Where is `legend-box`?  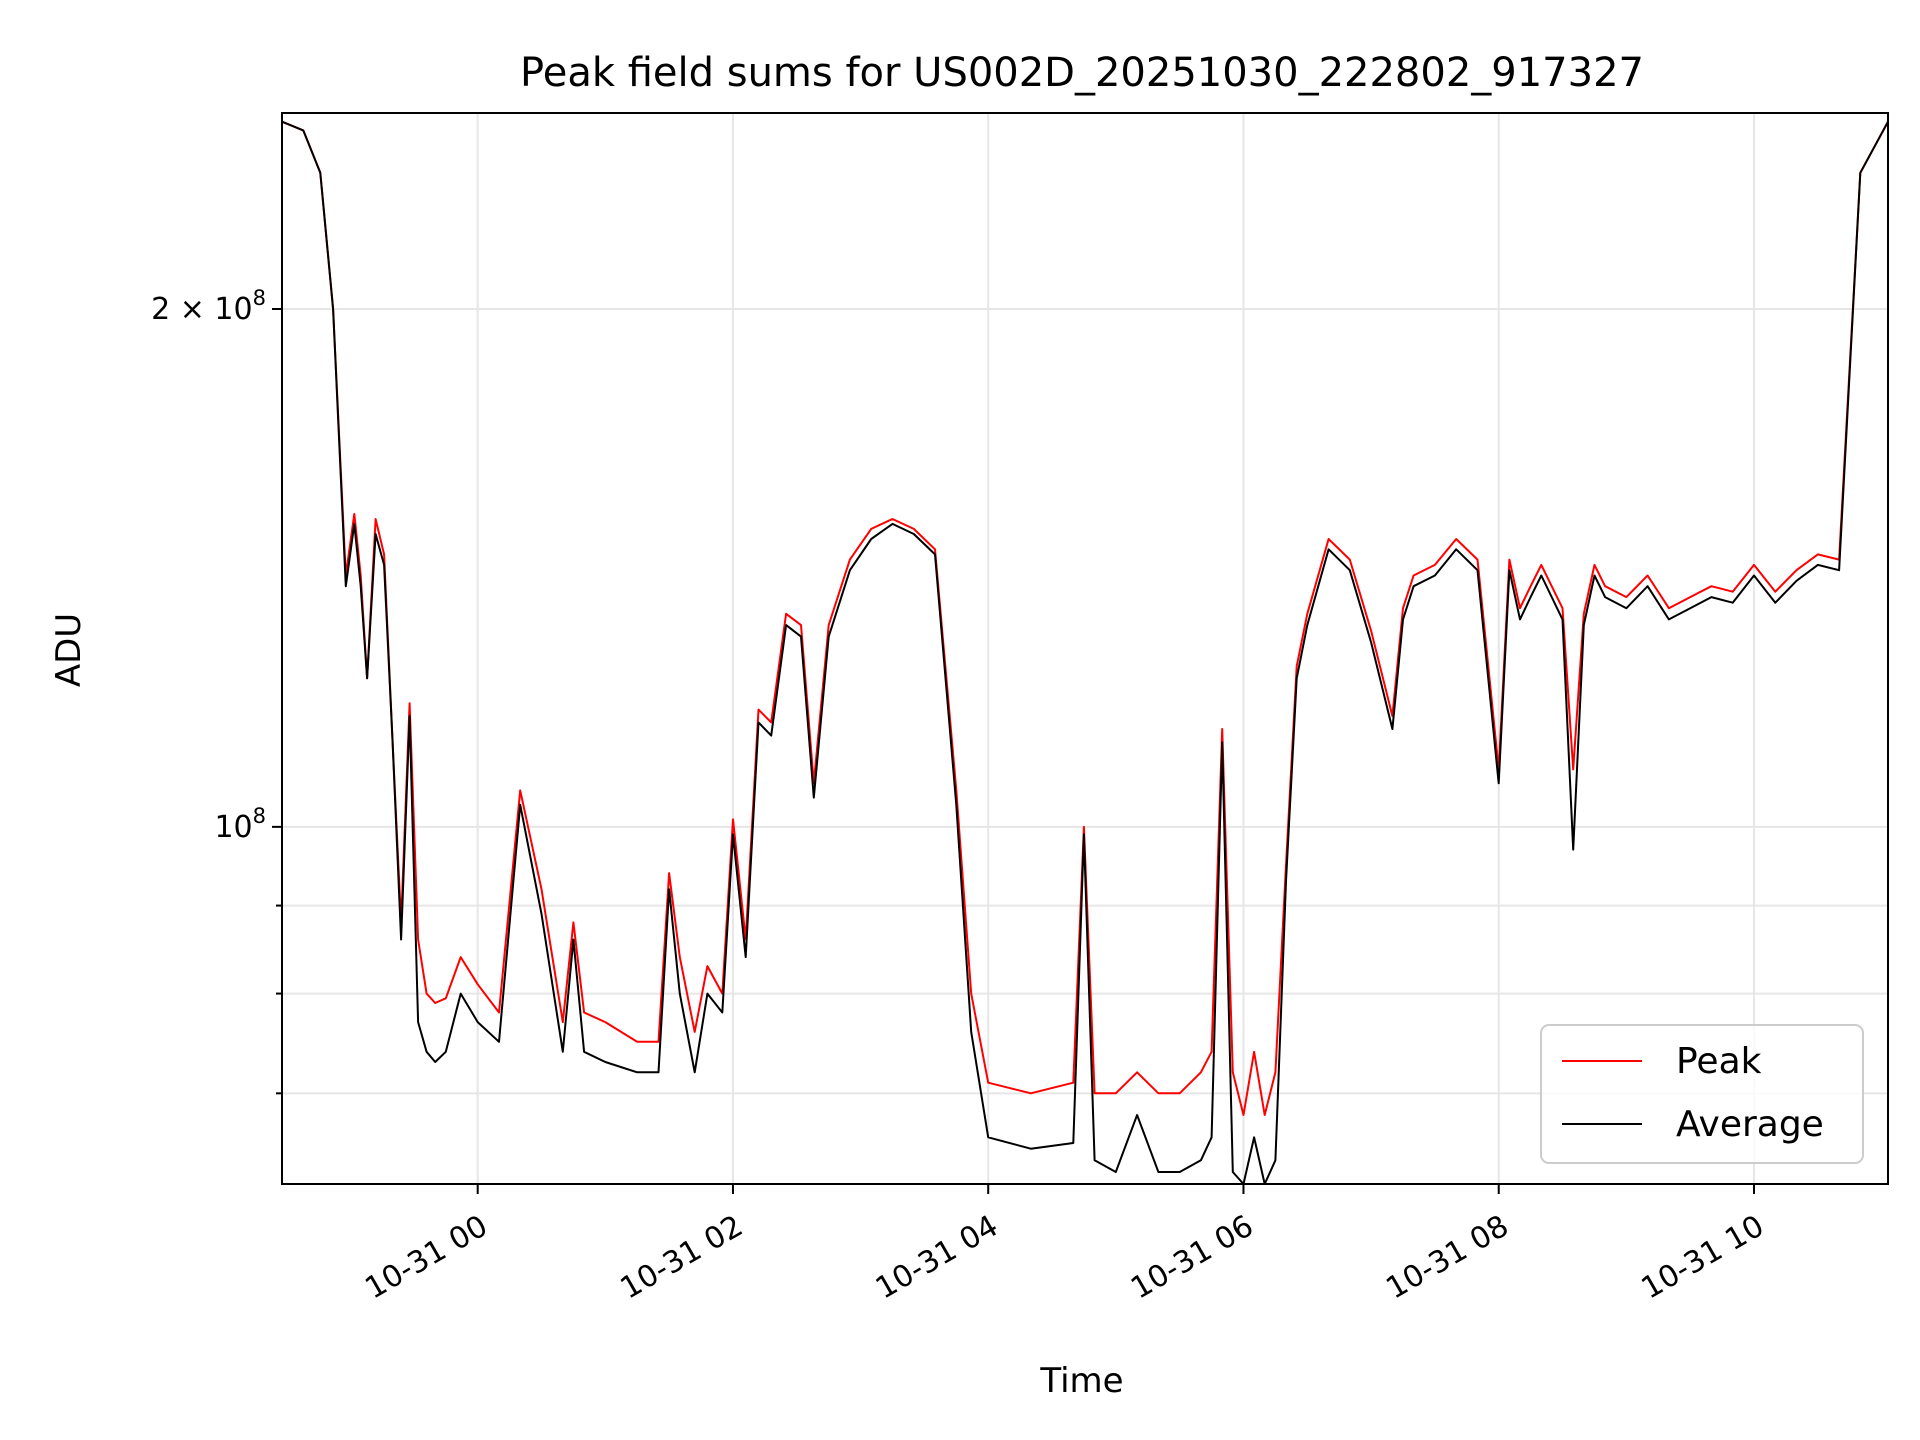 legend-box is located at coordinates (1702, 1094).